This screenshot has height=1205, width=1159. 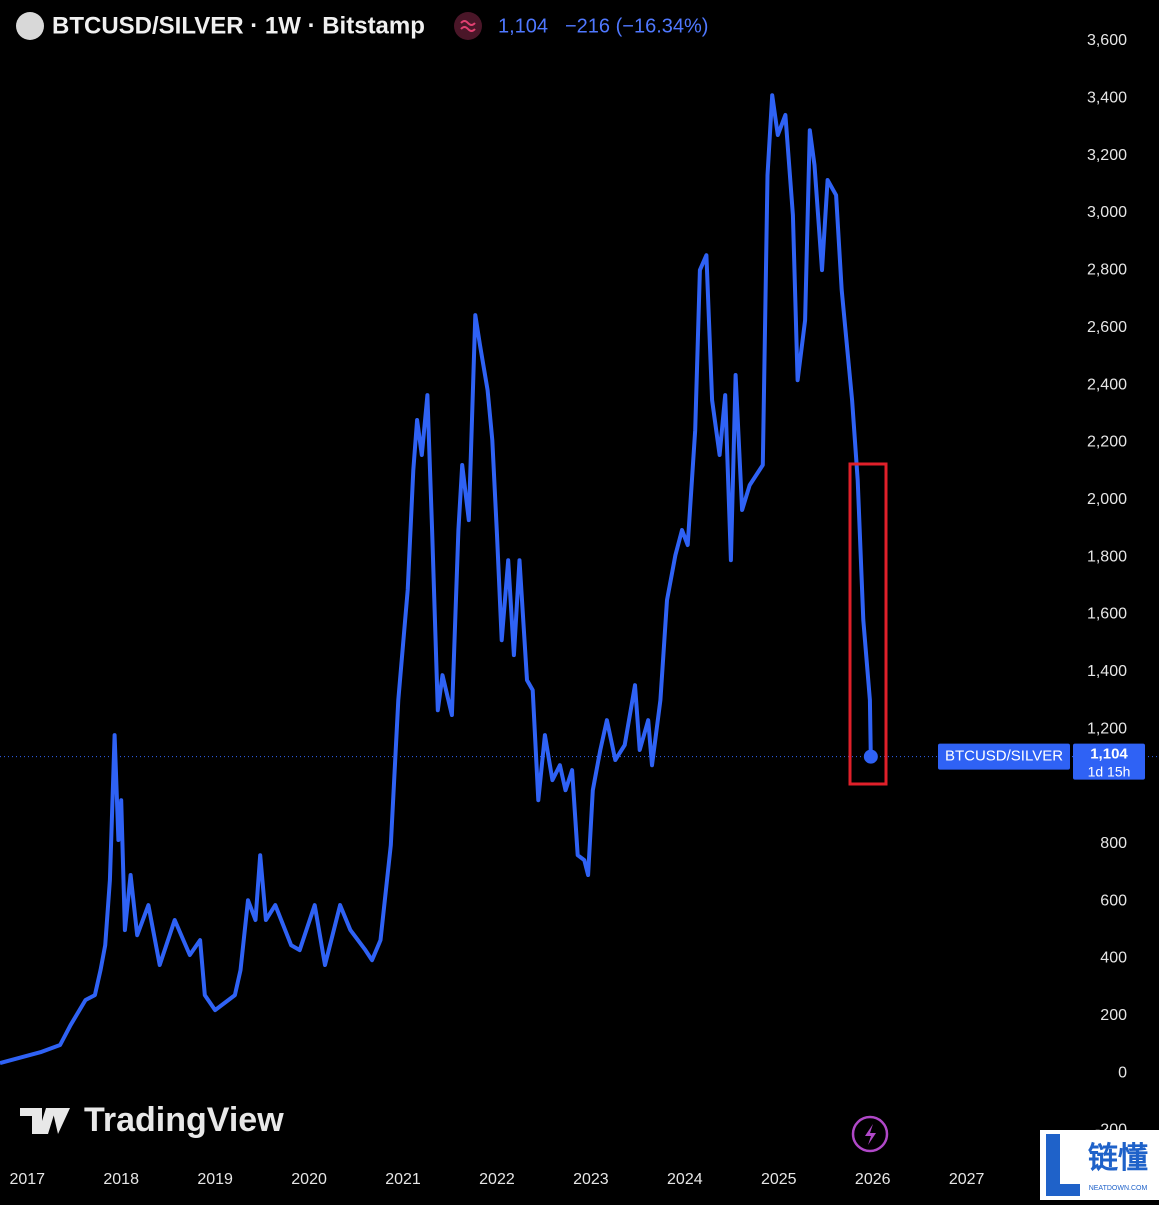 What do you see at coordinates (523, 26) in the screenshot?
I see `last-price: 1,104` at bounding box center [523, 26].